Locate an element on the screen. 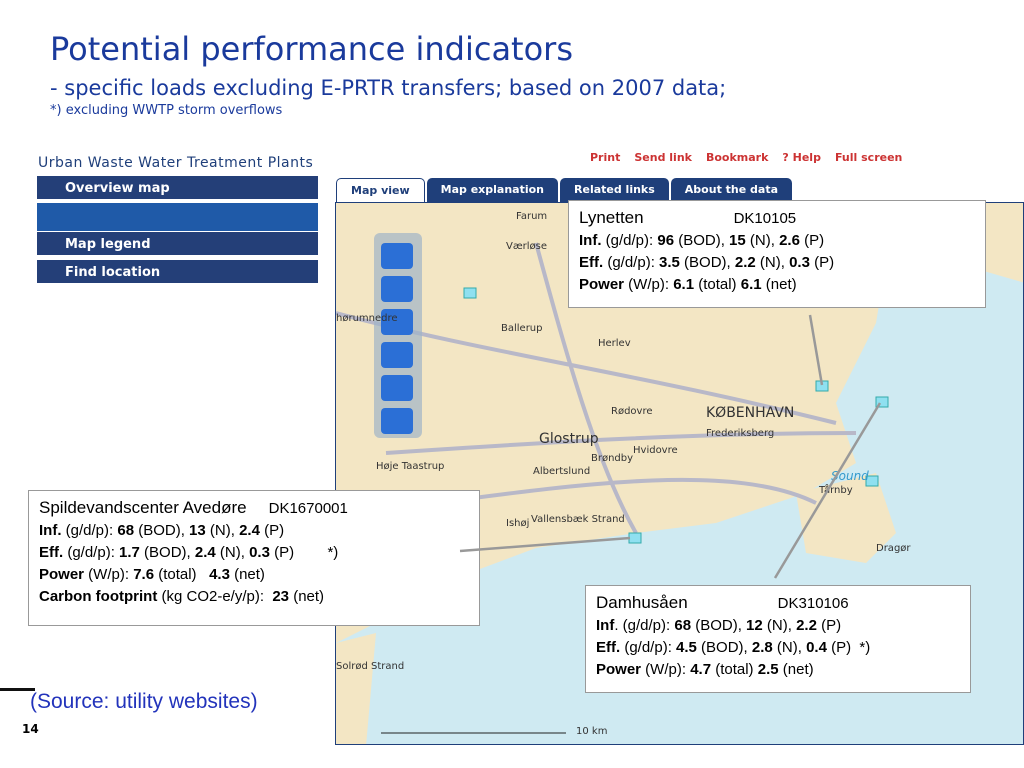 The width and height of the screenshot is (1024, 768). toolbar-link: ? Help is located at coordinates (801, 157).